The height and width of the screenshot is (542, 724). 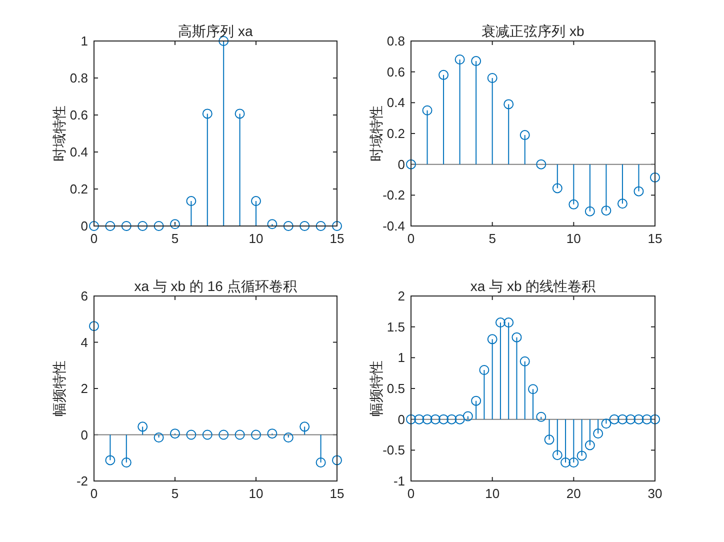 I want to click on y-axis-title: 时域特性, so click(x=59, y=134).